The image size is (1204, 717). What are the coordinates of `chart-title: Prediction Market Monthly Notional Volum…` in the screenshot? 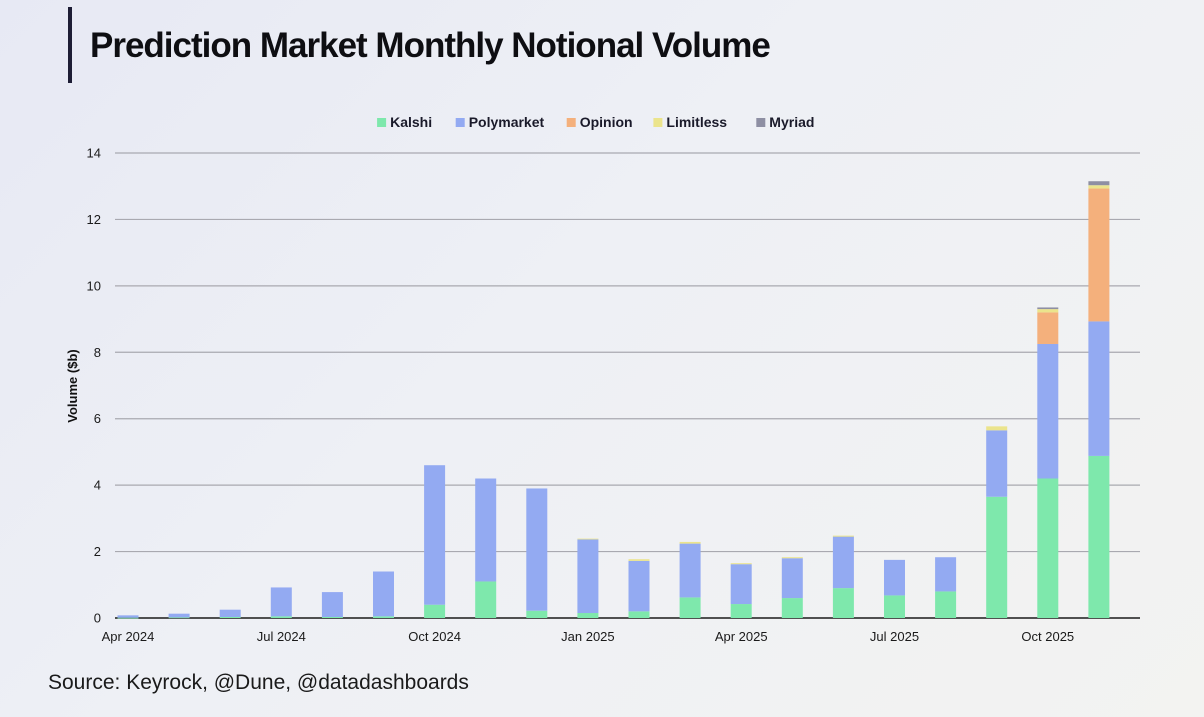 It's located at (430, 45).